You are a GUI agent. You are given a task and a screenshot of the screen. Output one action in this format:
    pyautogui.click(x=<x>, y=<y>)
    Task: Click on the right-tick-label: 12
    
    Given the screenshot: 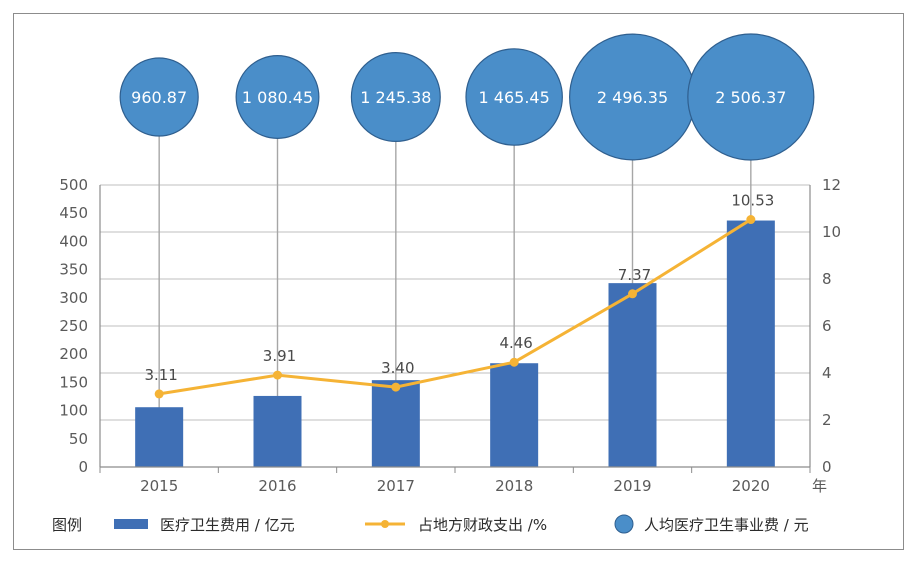 What is the action you would take?
    pyautogui.click(x=831, y=185)
    